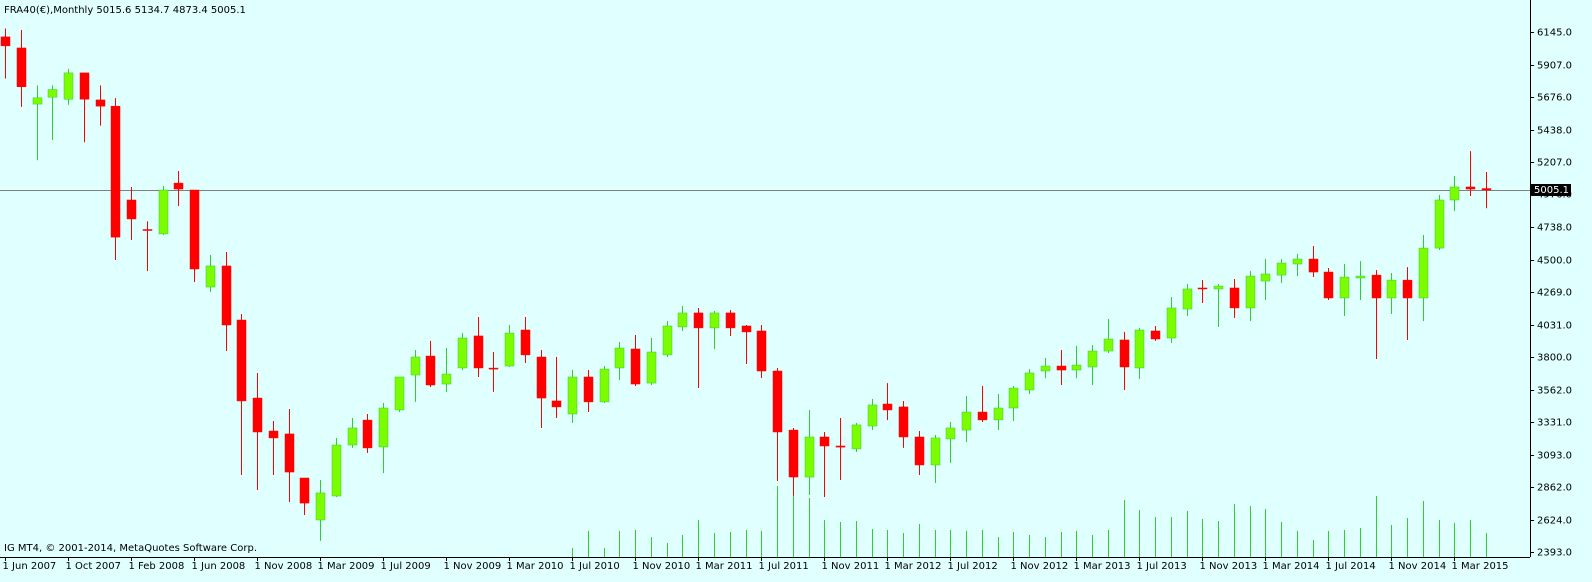  What do you see at coordinates (784, 566) in the screenshot?
I see `x-tick-label: 1 Jul 2011` at bounding box center [784, 566].